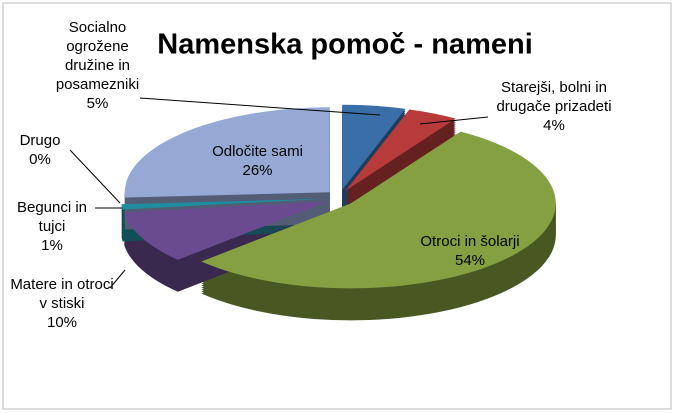  What do you see at coordinates (554, 97) in the screenshot?
I see `category-label: Starejši, bolni in drugače prizadeti` at bounding box center [554, 97].